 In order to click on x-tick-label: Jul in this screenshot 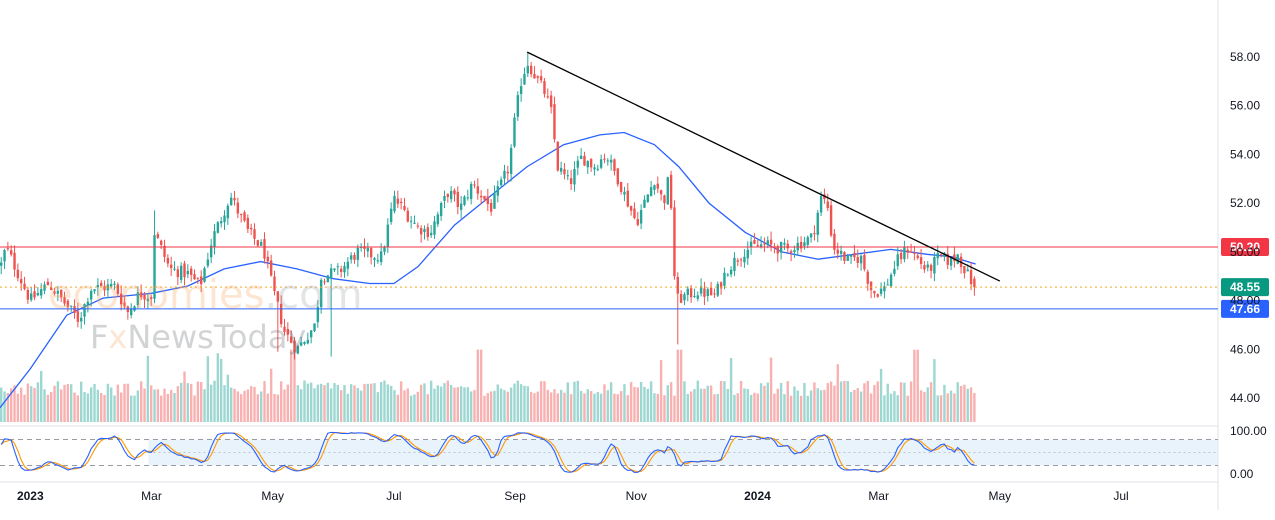, I will do `click(1120, 496)`.